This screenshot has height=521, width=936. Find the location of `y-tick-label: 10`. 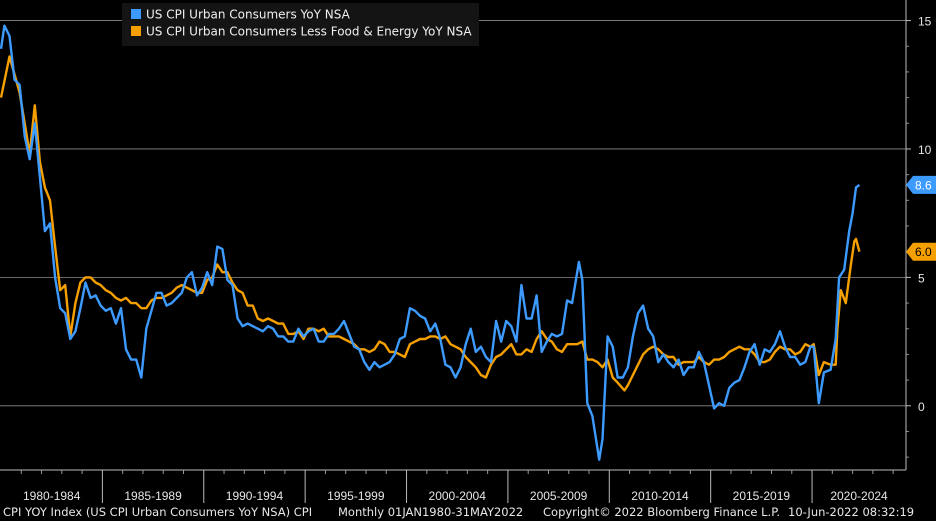

y-tick-label: 10 is located at coordinates (925, 150).